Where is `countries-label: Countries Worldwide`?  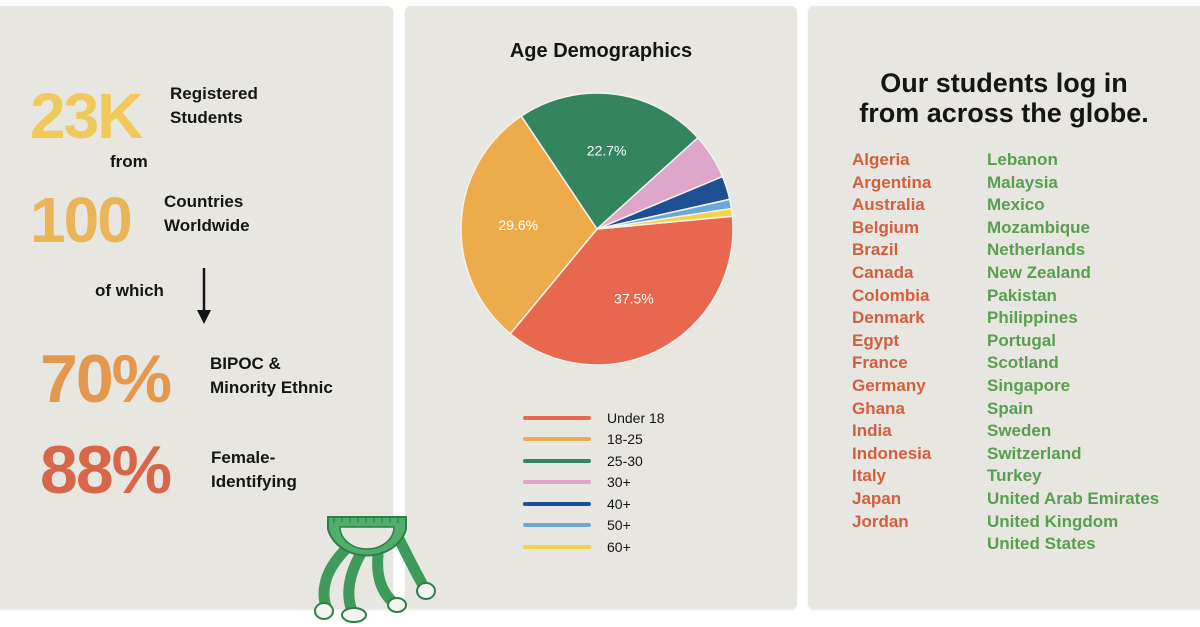 countries-label: Countries Worldwide is located at coordinates (207, 214).